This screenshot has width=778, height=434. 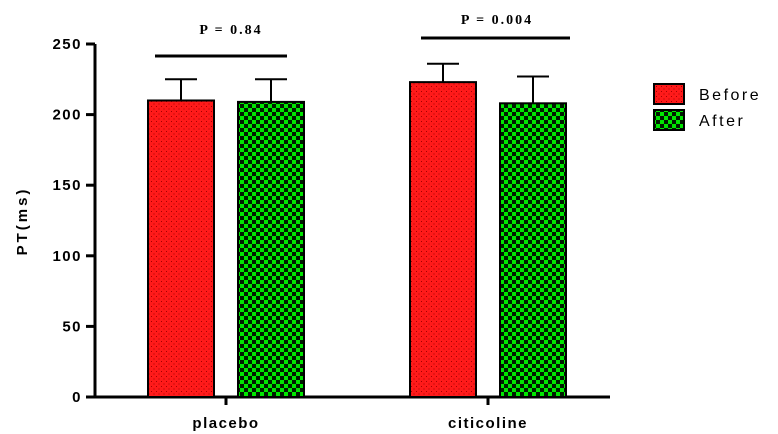 What do you see at coordinates (77, 397) in the screenshot?
I see `y-tick-label: 0` at bounding box center [77, 397].